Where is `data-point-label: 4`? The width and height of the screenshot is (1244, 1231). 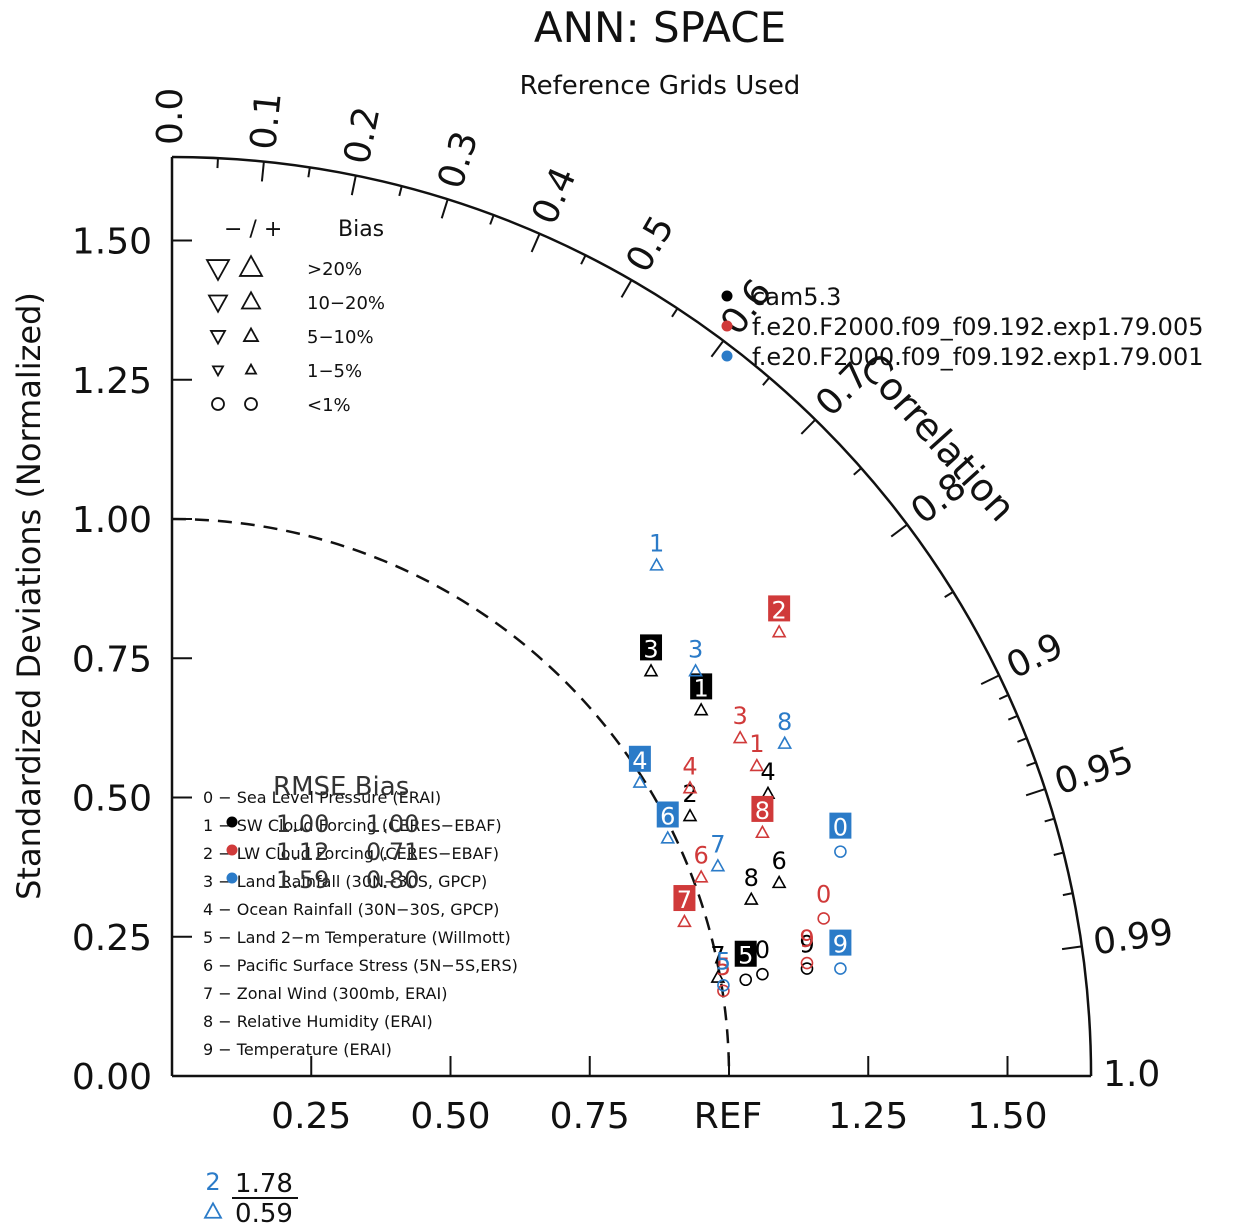
data-point-label: 4 is located at coordinates (689, 766).